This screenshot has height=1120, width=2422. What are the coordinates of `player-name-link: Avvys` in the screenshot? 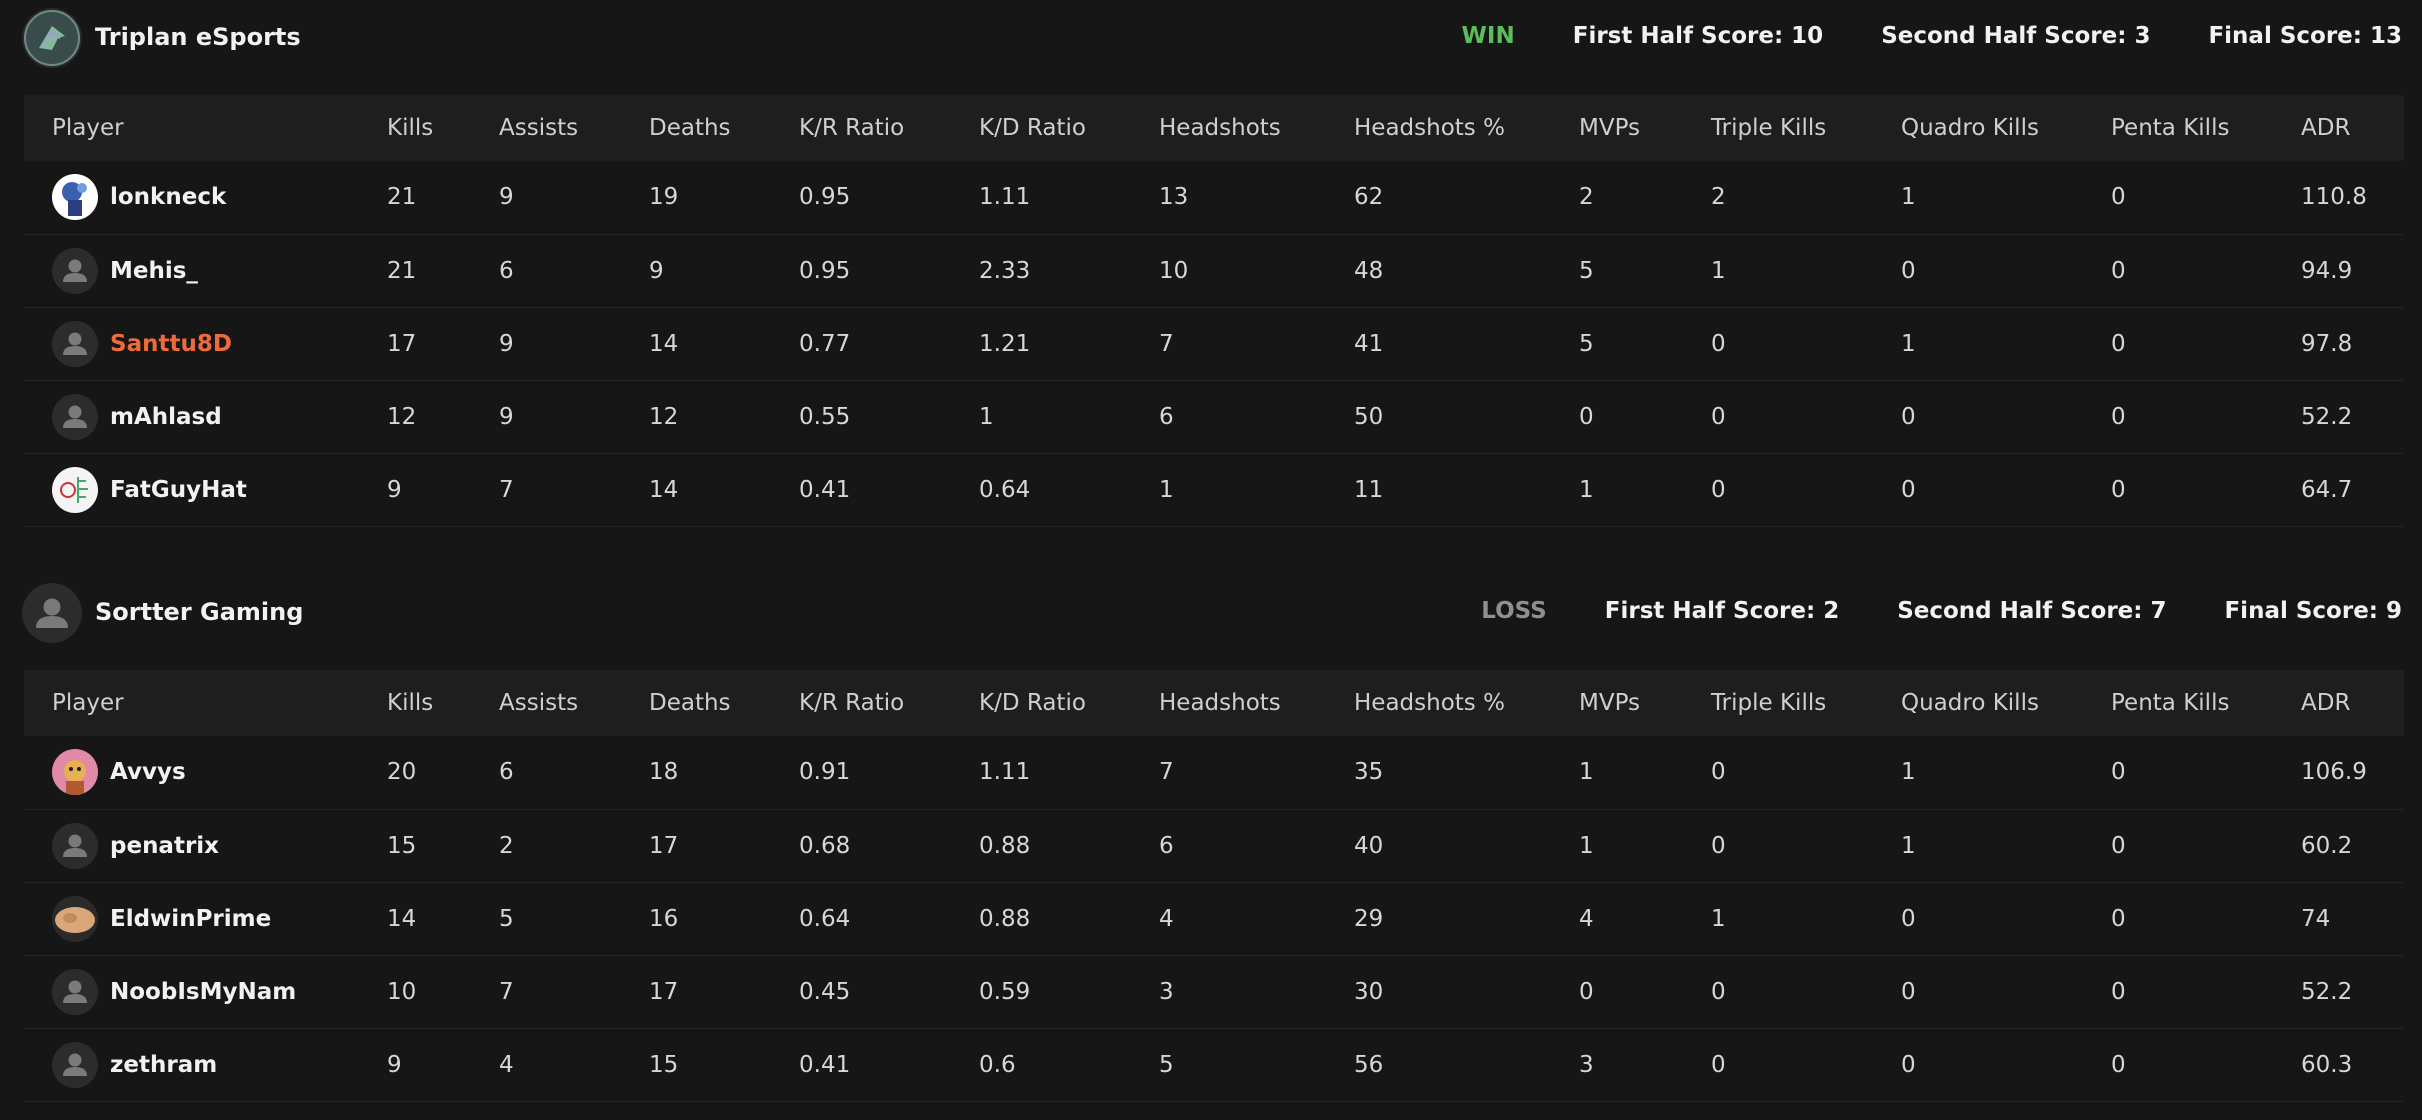 It's located at (148, 772).